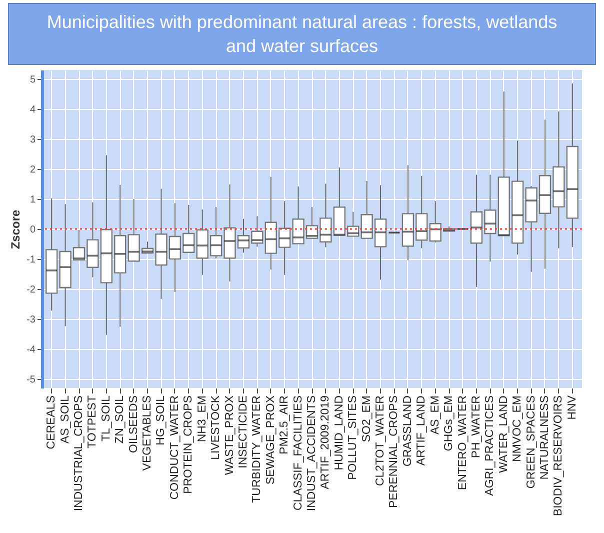  Describe the element at coordinates (216, 427) in the screenshot. I see `x-tick-label: LIVESTOCK` at that location.